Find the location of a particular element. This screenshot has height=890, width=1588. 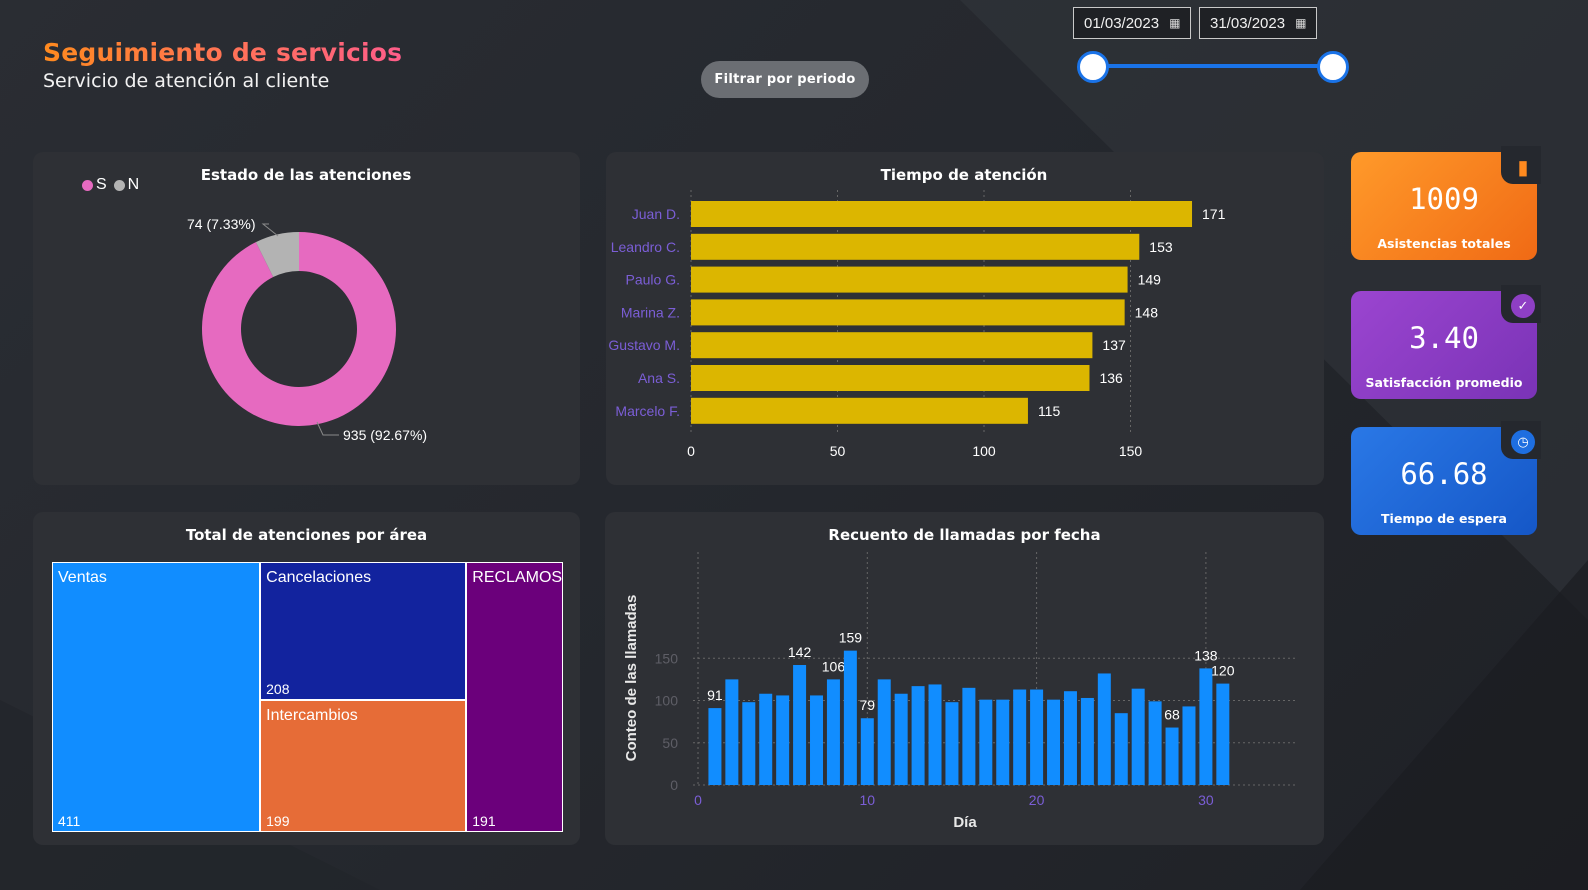

treemap-cell-value: 199 is located at coordinates (278, 820).